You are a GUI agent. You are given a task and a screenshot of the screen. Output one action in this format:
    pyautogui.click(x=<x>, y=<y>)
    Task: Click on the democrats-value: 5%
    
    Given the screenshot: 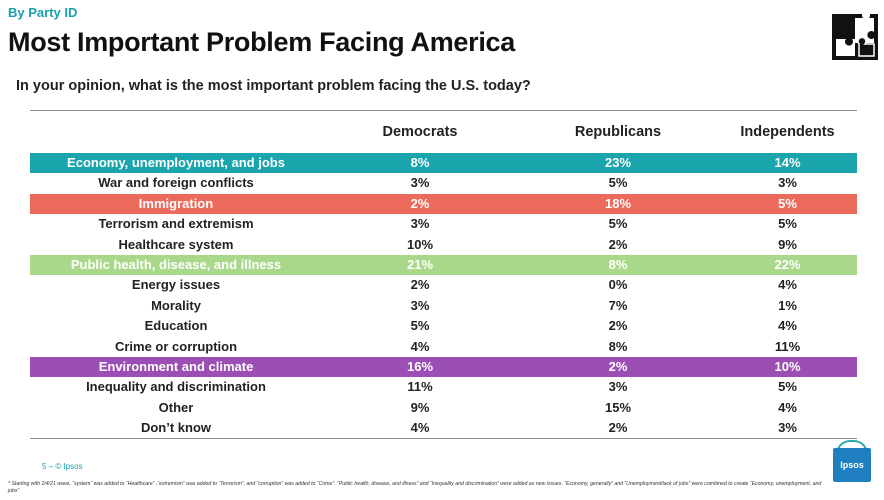 What is the action you would take?
    pyautogui.click(x=420, y=326)
    